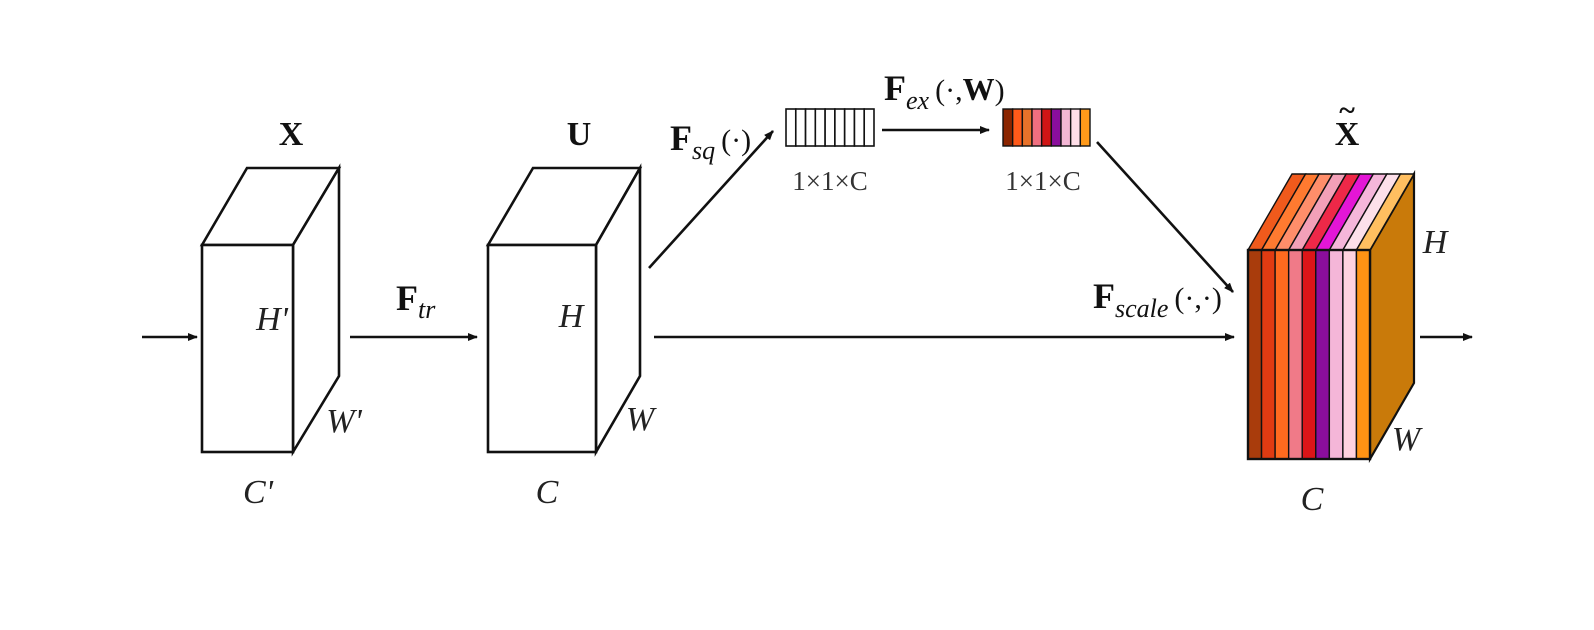 This screenshot has width=1594, height=630. I want to click on output-tensor-width: W, so click(1407, 439).